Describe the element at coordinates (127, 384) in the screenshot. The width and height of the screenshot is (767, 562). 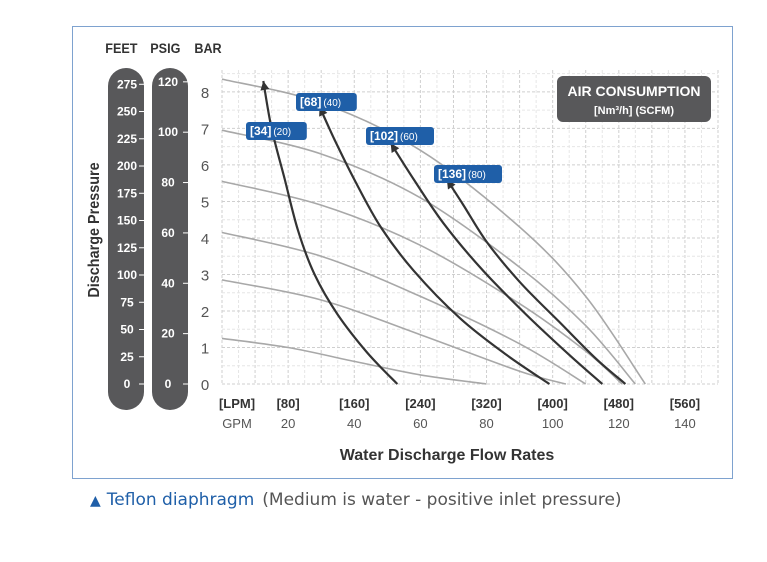
I see `feet-tick-label: 0` at that location.